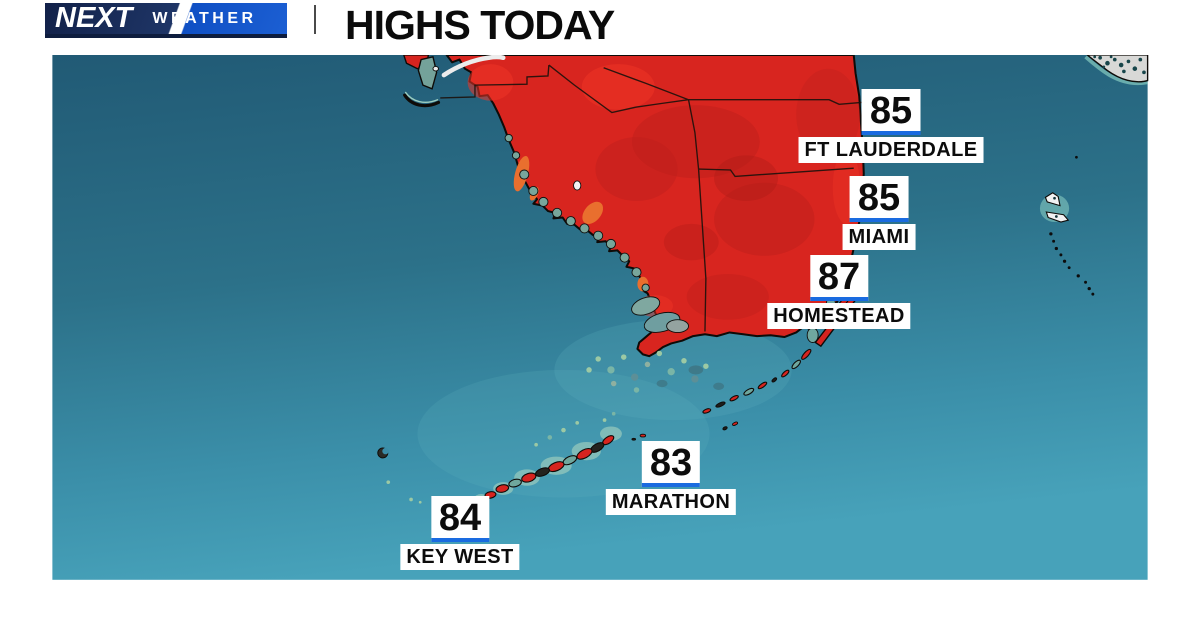 The height and width of the screenshot is (630, 1200). I want to click on next-weather-logo: NEXT WEATHER, so click(166, 20).